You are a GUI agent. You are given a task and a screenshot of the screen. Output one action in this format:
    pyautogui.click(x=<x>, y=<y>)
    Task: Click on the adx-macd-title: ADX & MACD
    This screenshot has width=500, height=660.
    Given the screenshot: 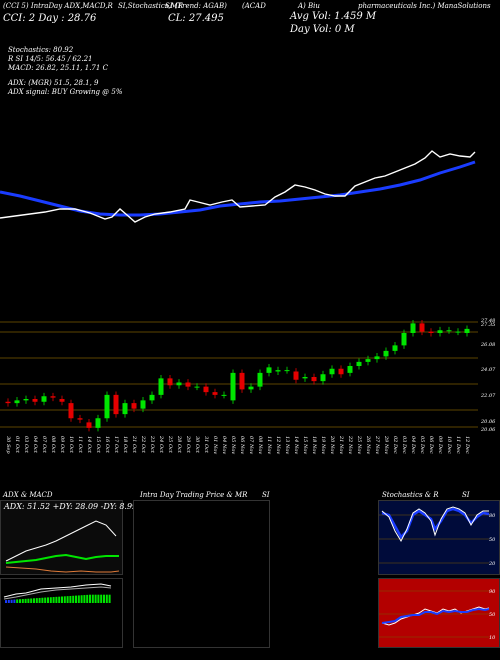 What is the action you would take?
    pyautogui.click(x=28, y=495)
    